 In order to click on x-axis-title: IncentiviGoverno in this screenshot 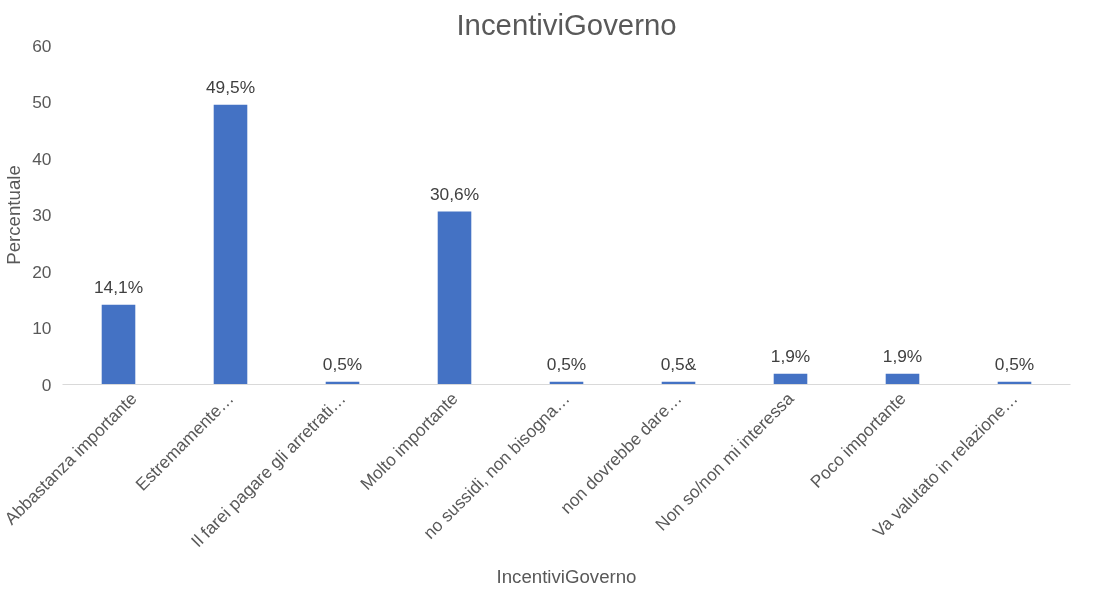, I will do `click(566, 577)`.